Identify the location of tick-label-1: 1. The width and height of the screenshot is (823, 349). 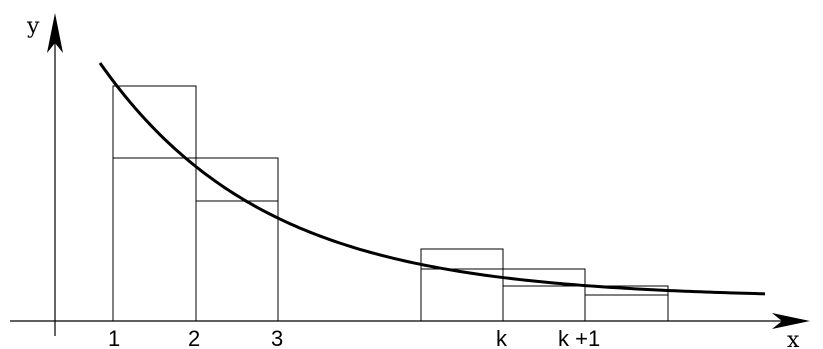
(114, 337).